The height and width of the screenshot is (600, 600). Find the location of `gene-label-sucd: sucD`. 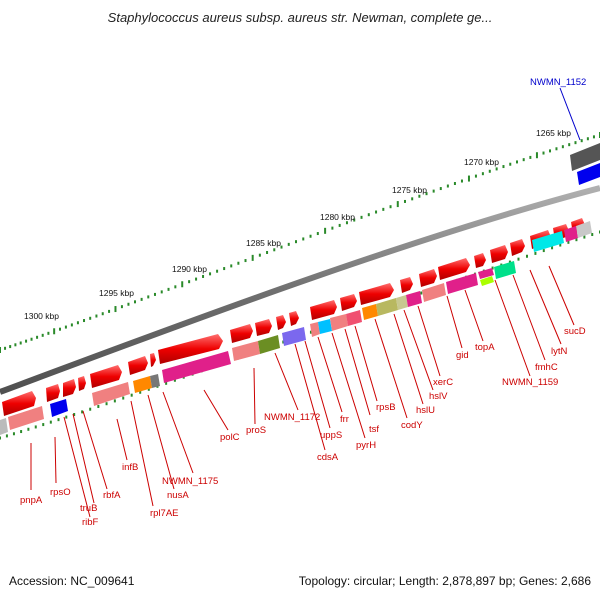

gene-label-sucd: sucD is located at coordinates (575, 331).